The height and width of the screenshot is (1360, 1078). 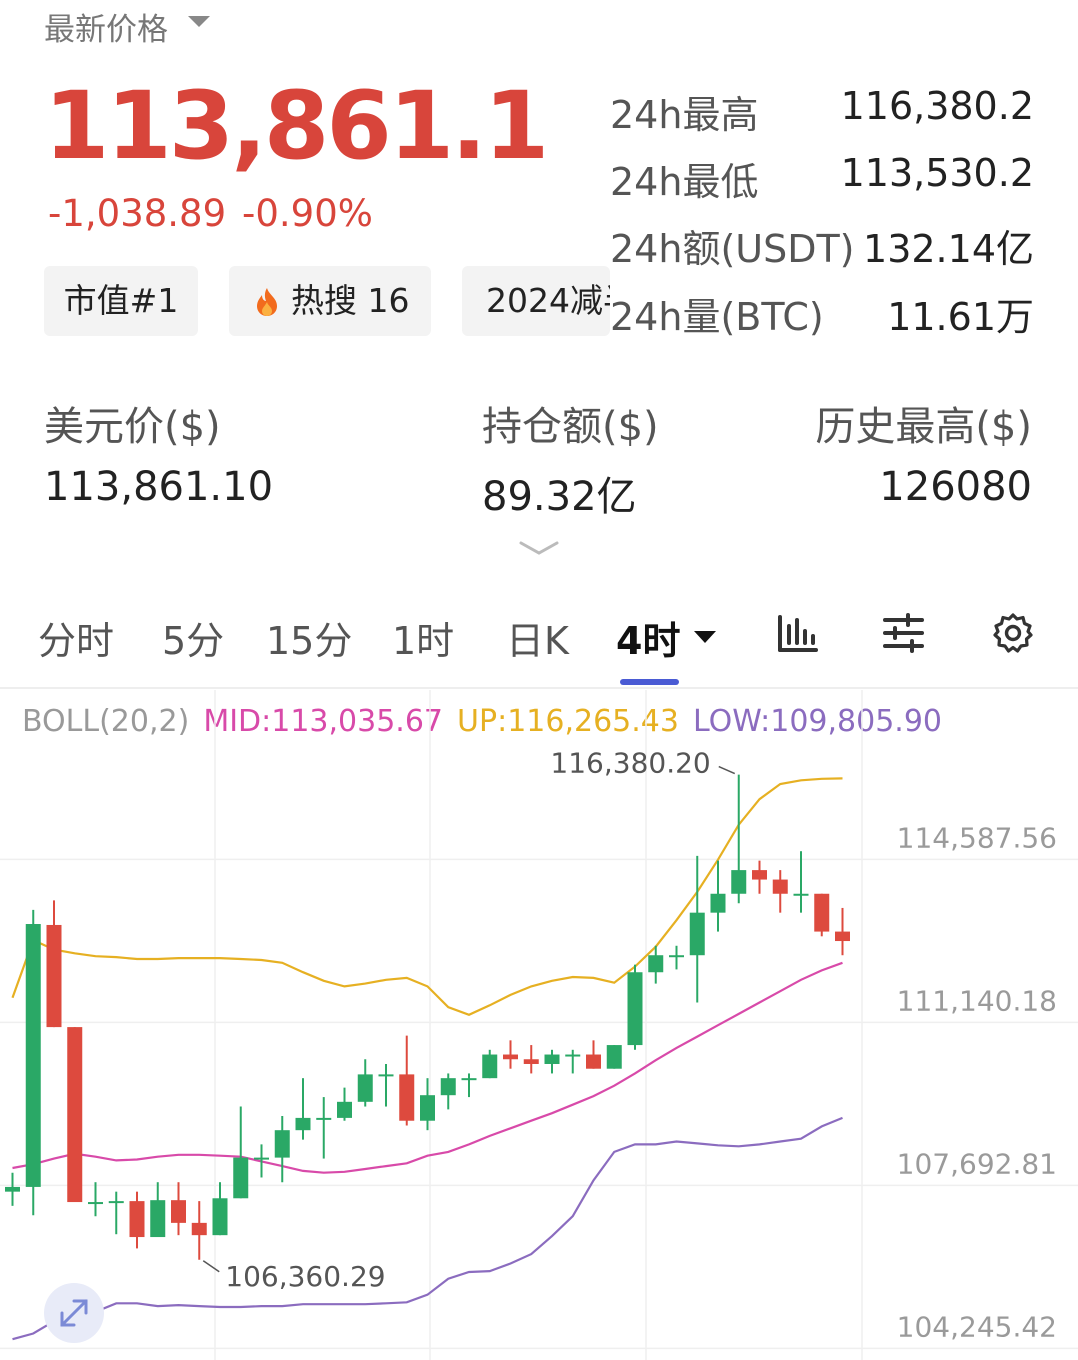 I want to click on stat-value-24h-low: 113,530.2, so click(x=937, y=173).